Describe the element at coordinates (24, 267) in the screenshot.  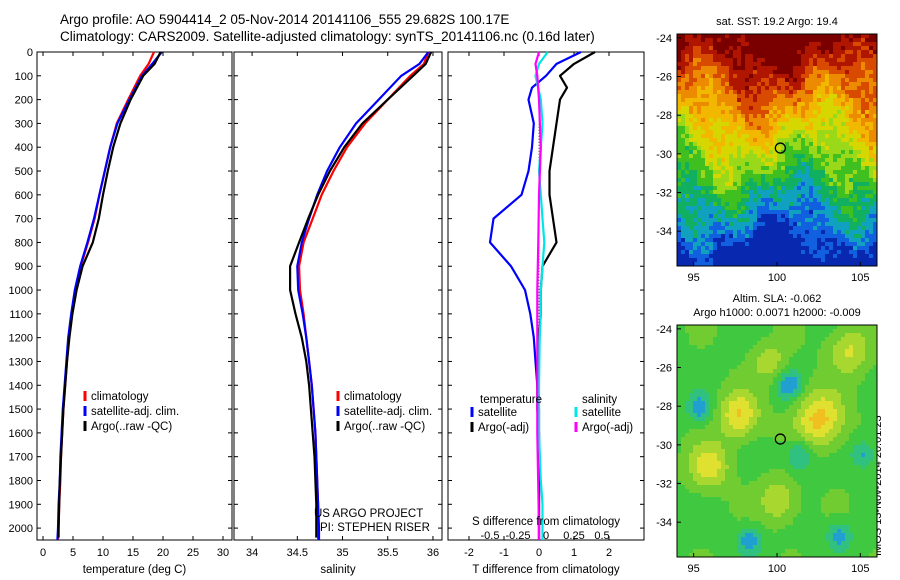
I see `y-tick-label: 900` at that location.